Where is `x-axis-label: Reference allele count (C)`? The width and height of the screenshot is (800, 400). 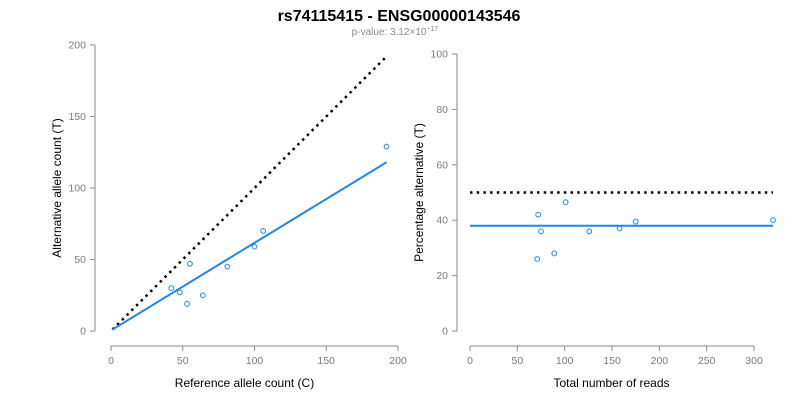 x-axis-label: Reference allele count (C) is located at coordinates (244, 383).